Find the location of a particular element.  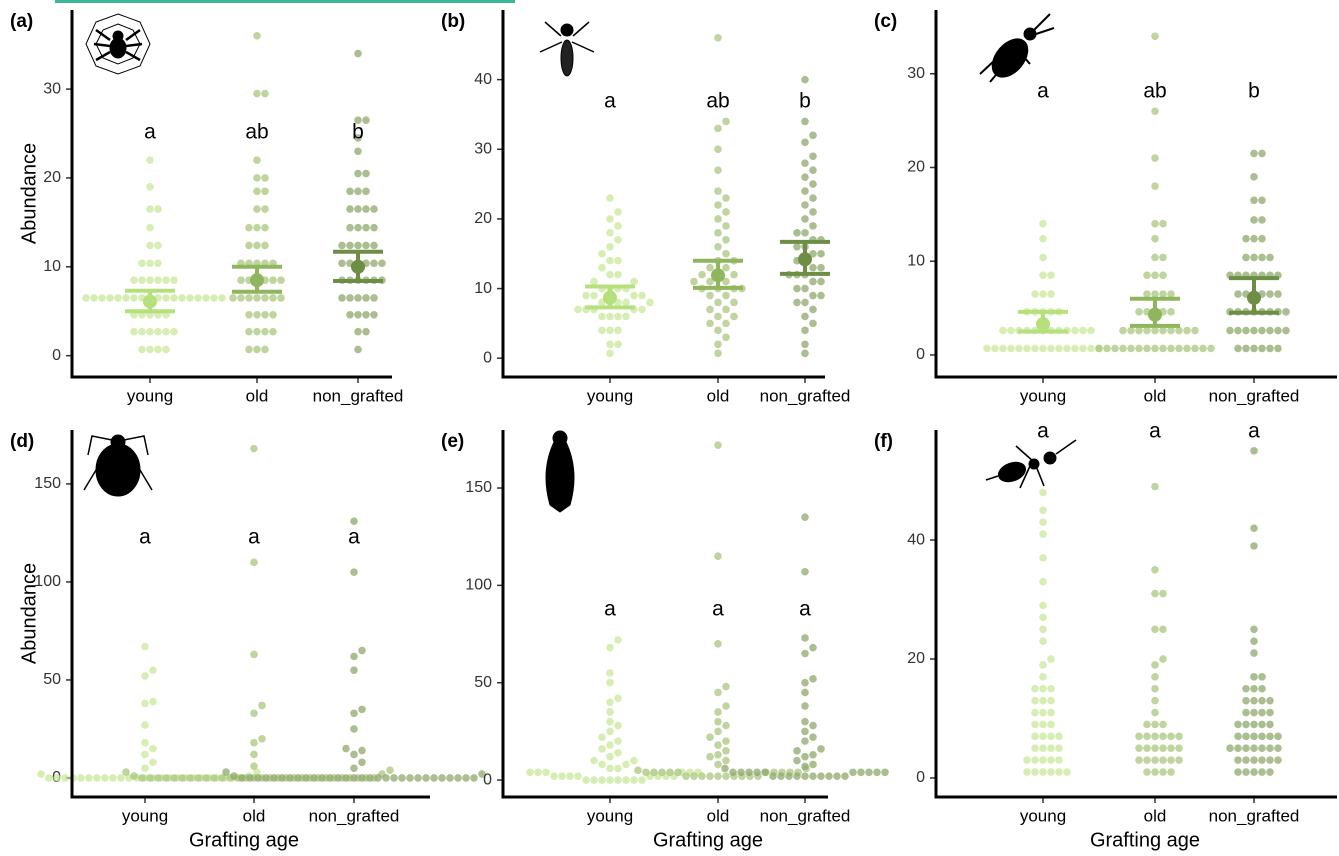

y-tick-label: 40 is located at coordinates (916, 539).